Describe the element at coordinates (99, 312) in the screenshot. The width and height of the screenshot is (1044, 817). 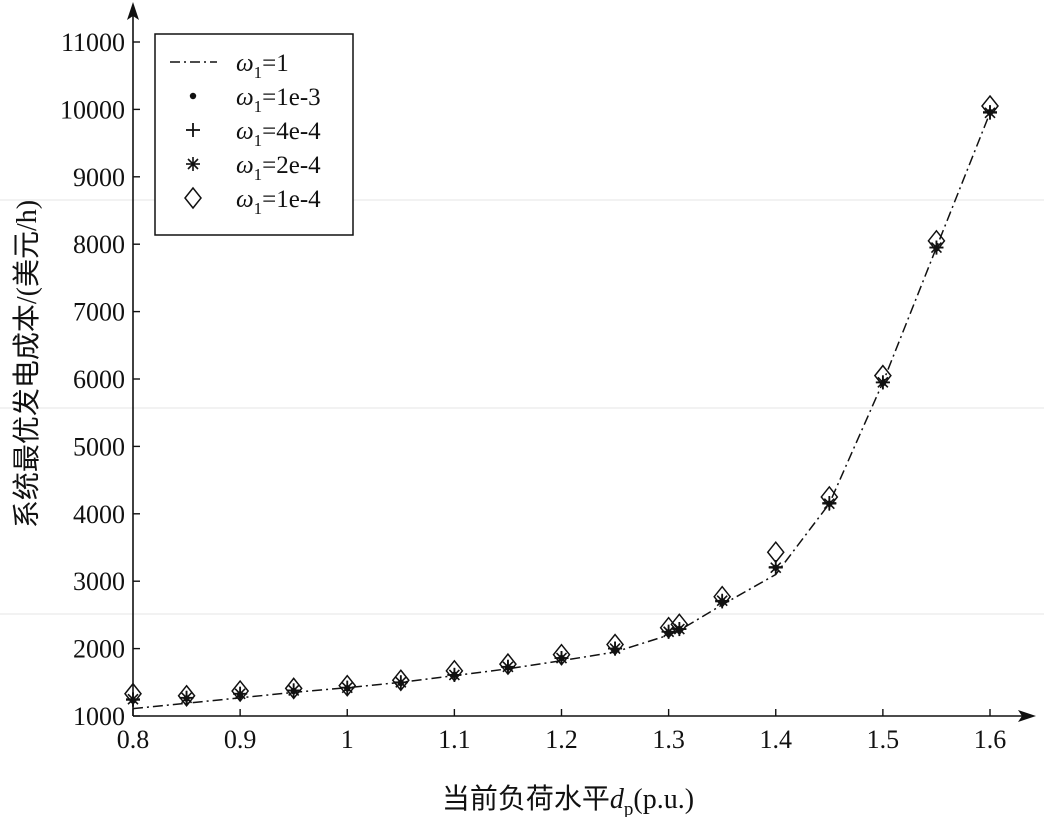
I see `y-tick-label: 7000` at that location.